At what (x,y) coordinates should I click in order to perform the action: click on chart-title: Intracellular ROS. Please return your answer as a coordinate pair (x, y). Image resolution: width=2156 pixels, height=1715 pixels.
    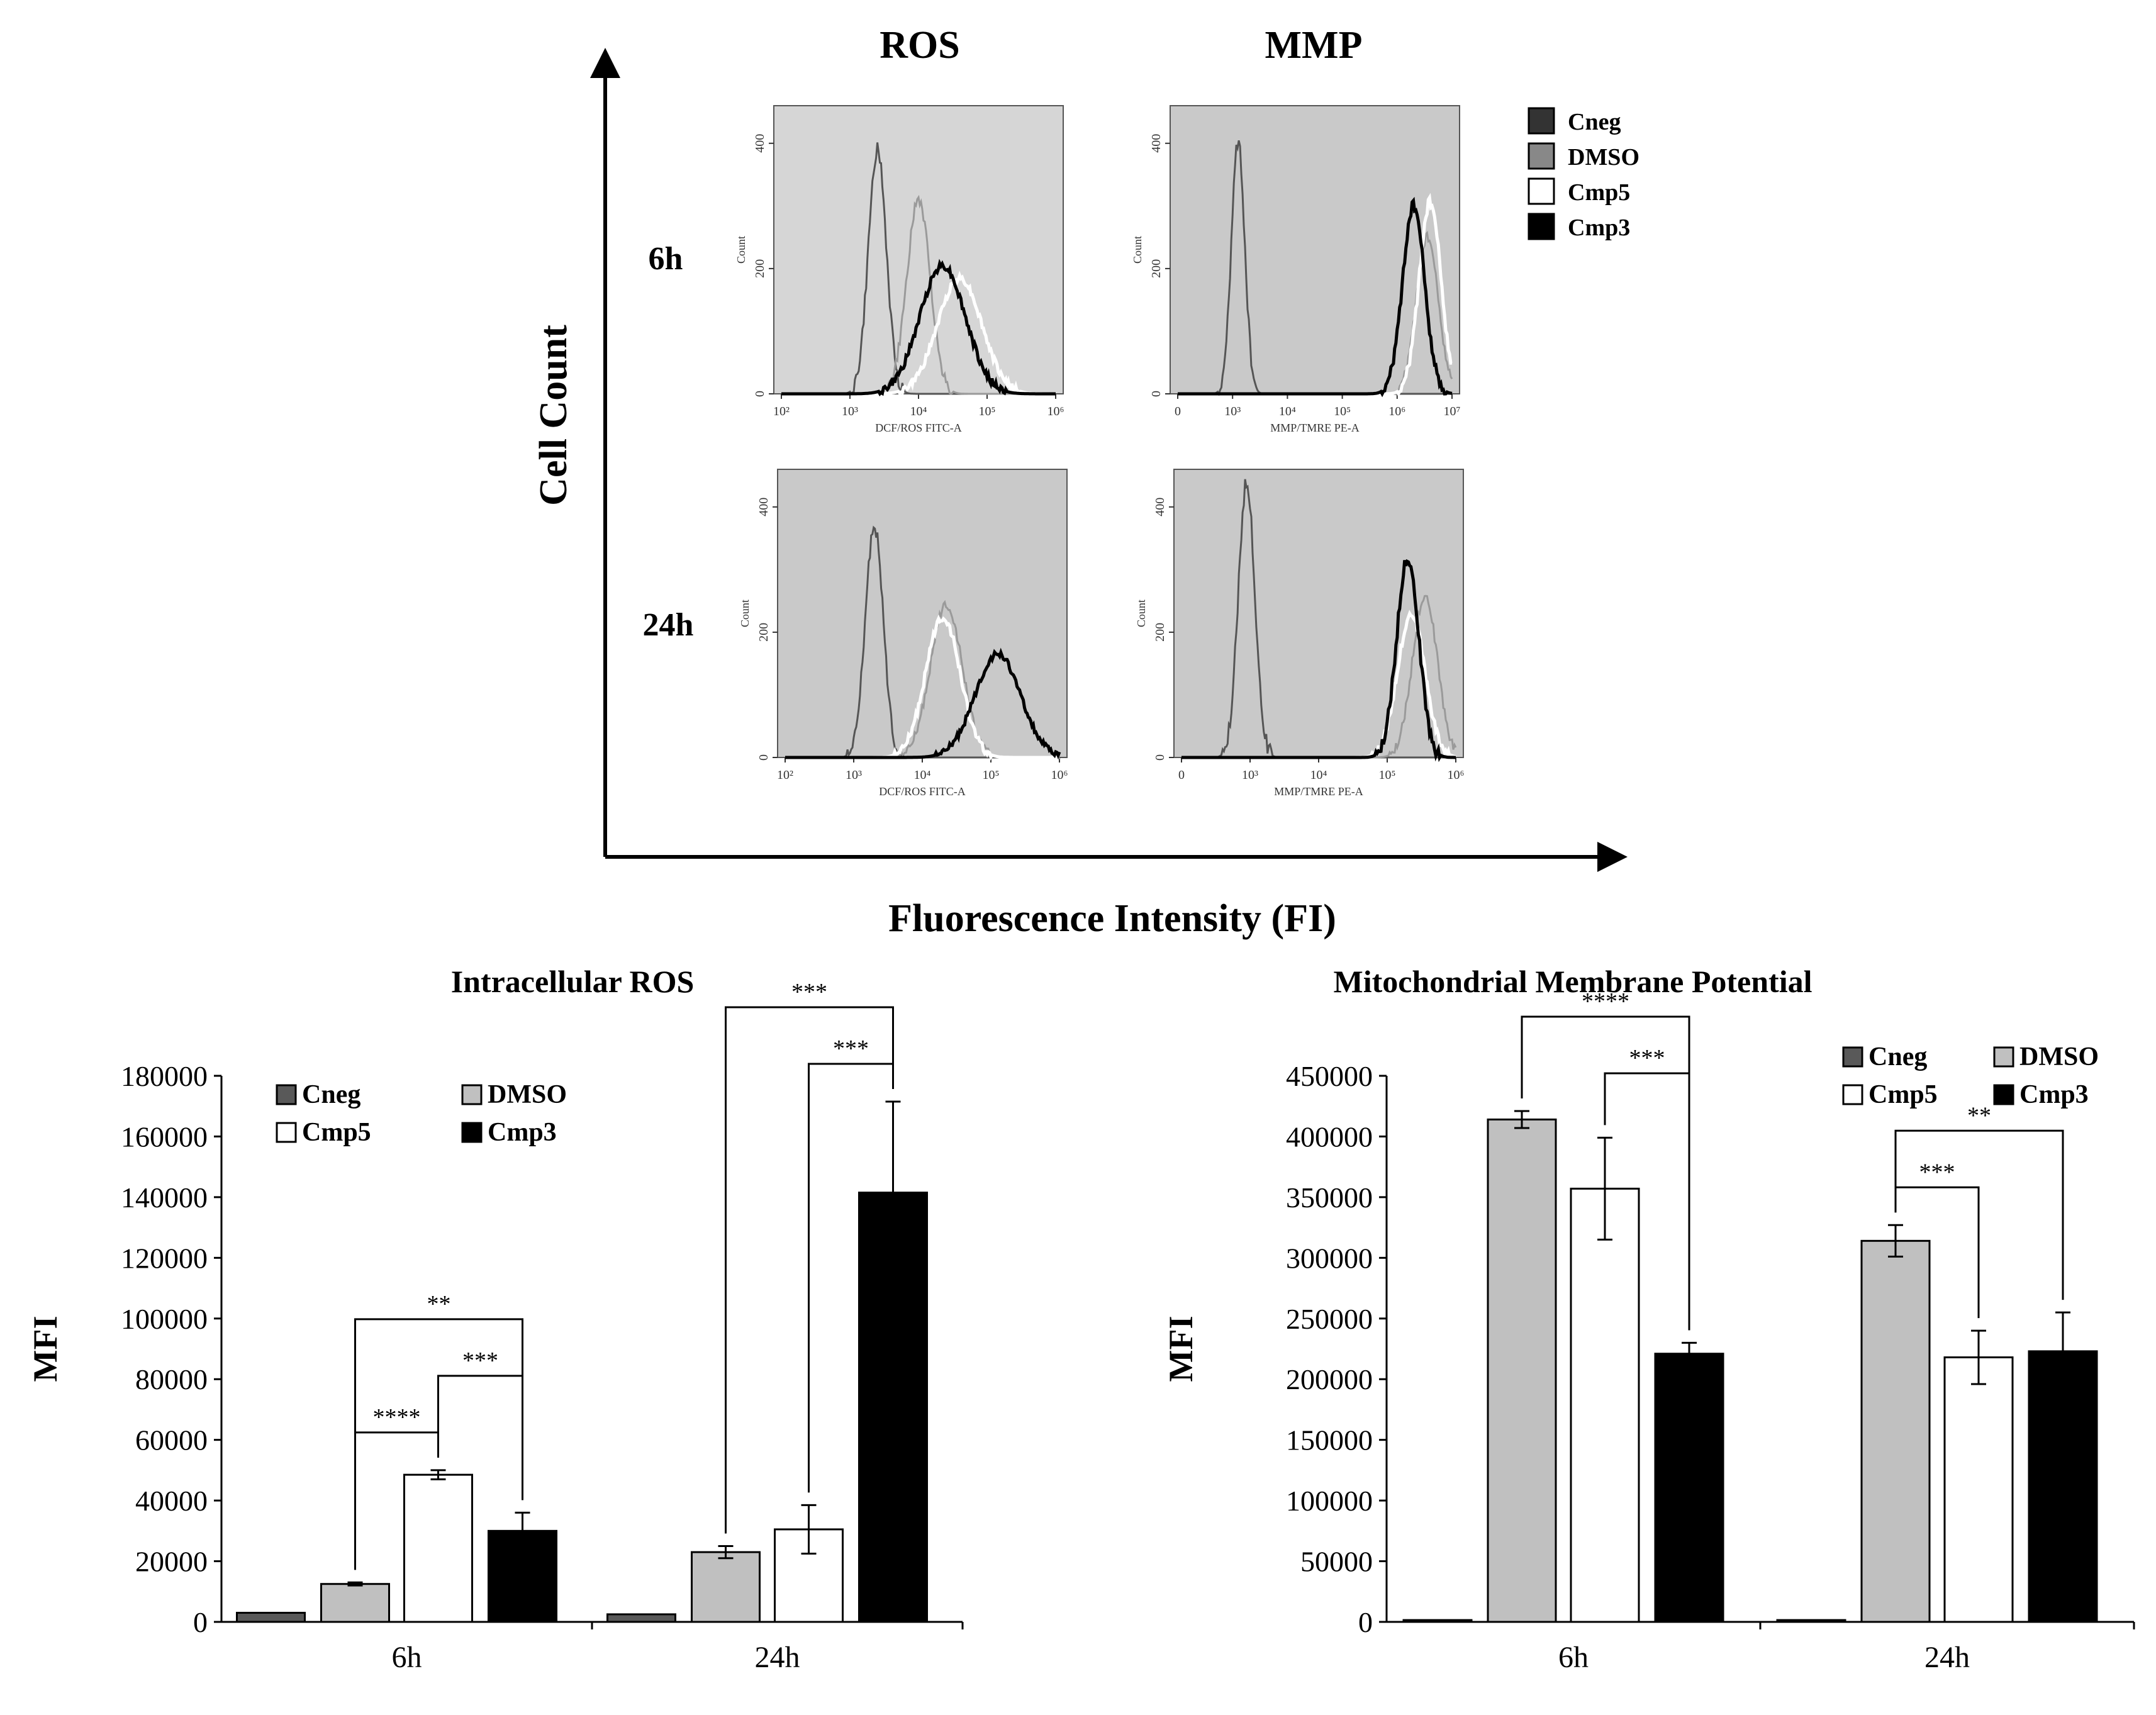
    Looking at the image, I should click on (573, 981).